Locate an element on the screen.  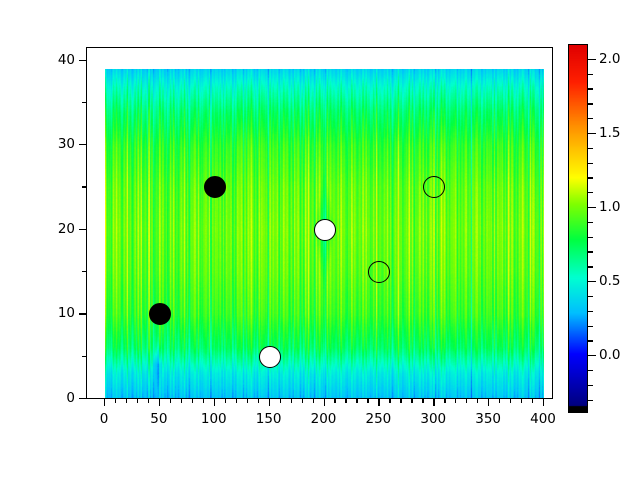
x-tick-label: 50 is located at coordinates (159, 419).